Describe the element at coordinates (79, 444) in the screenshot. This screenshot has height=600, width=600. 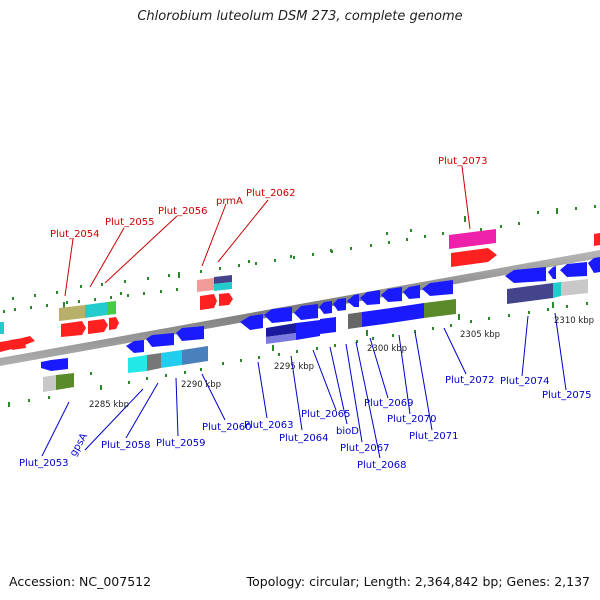
I see `gene-label-gpsa: gpsA` at that location.